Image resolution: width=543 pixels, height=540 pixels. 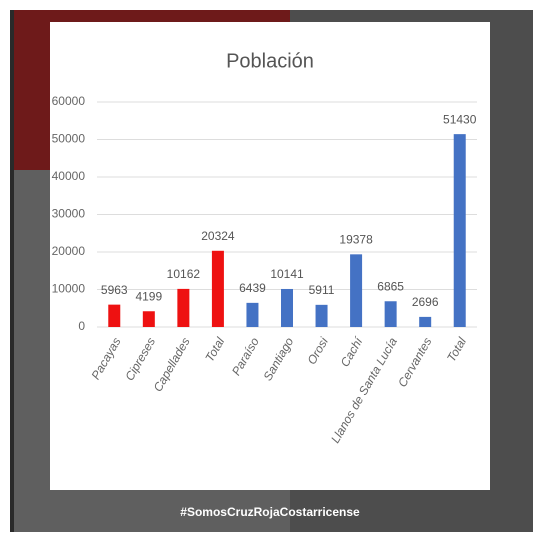 What do you see at coordinates (270, 61) in the screenshot?
I see `chart-title: Población` at bounding box center [270, 61].